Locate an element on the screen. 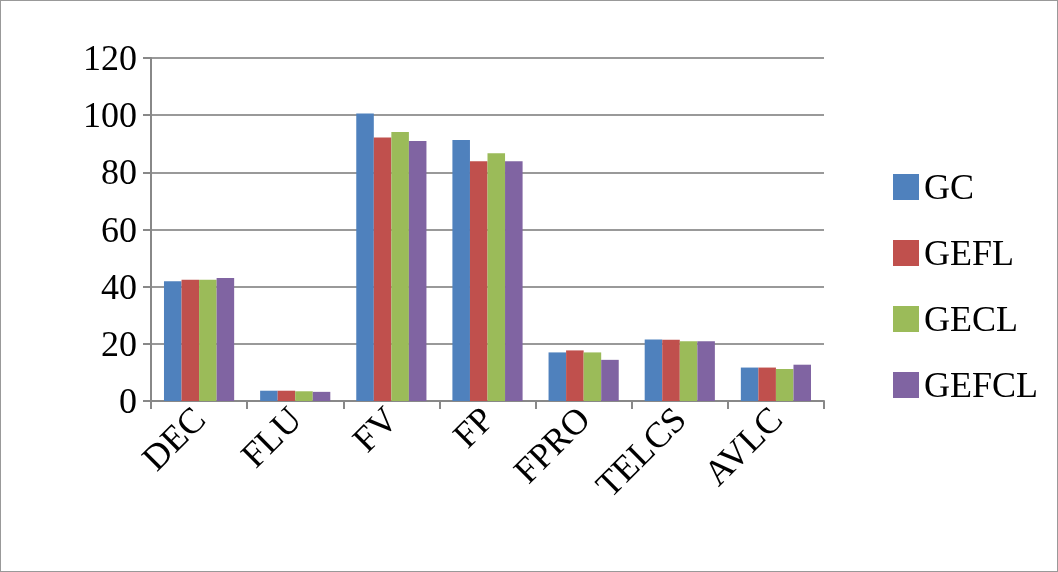 Image resolution: width=1058 pixels, height=572 pixels. legend-label: GEFCL is located at coordinates (980, 385).